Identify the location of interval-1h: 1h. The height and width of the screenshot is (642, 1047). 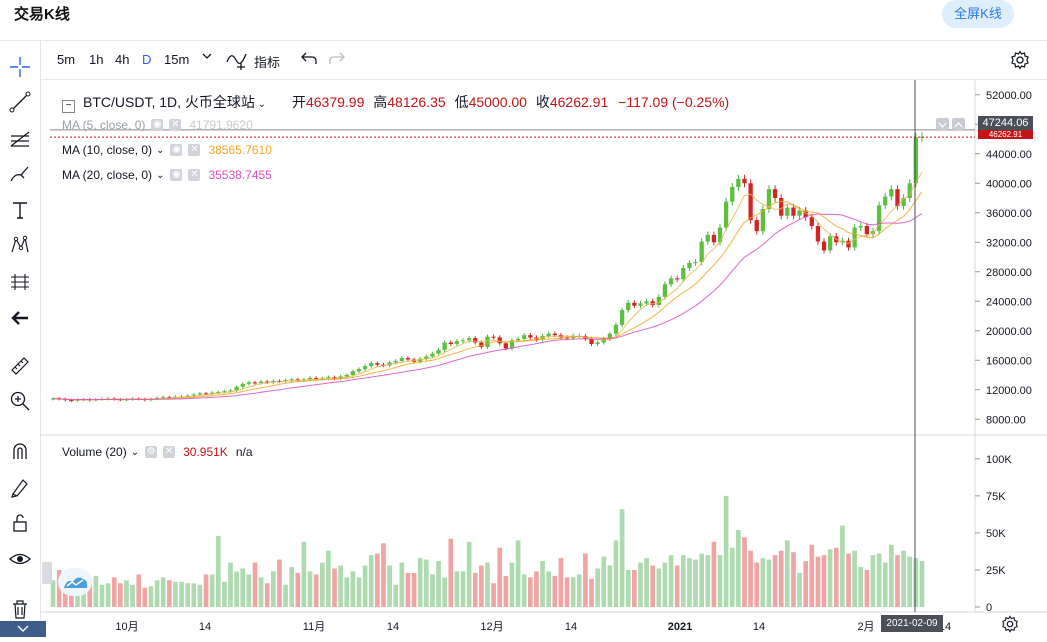
(96, 59).